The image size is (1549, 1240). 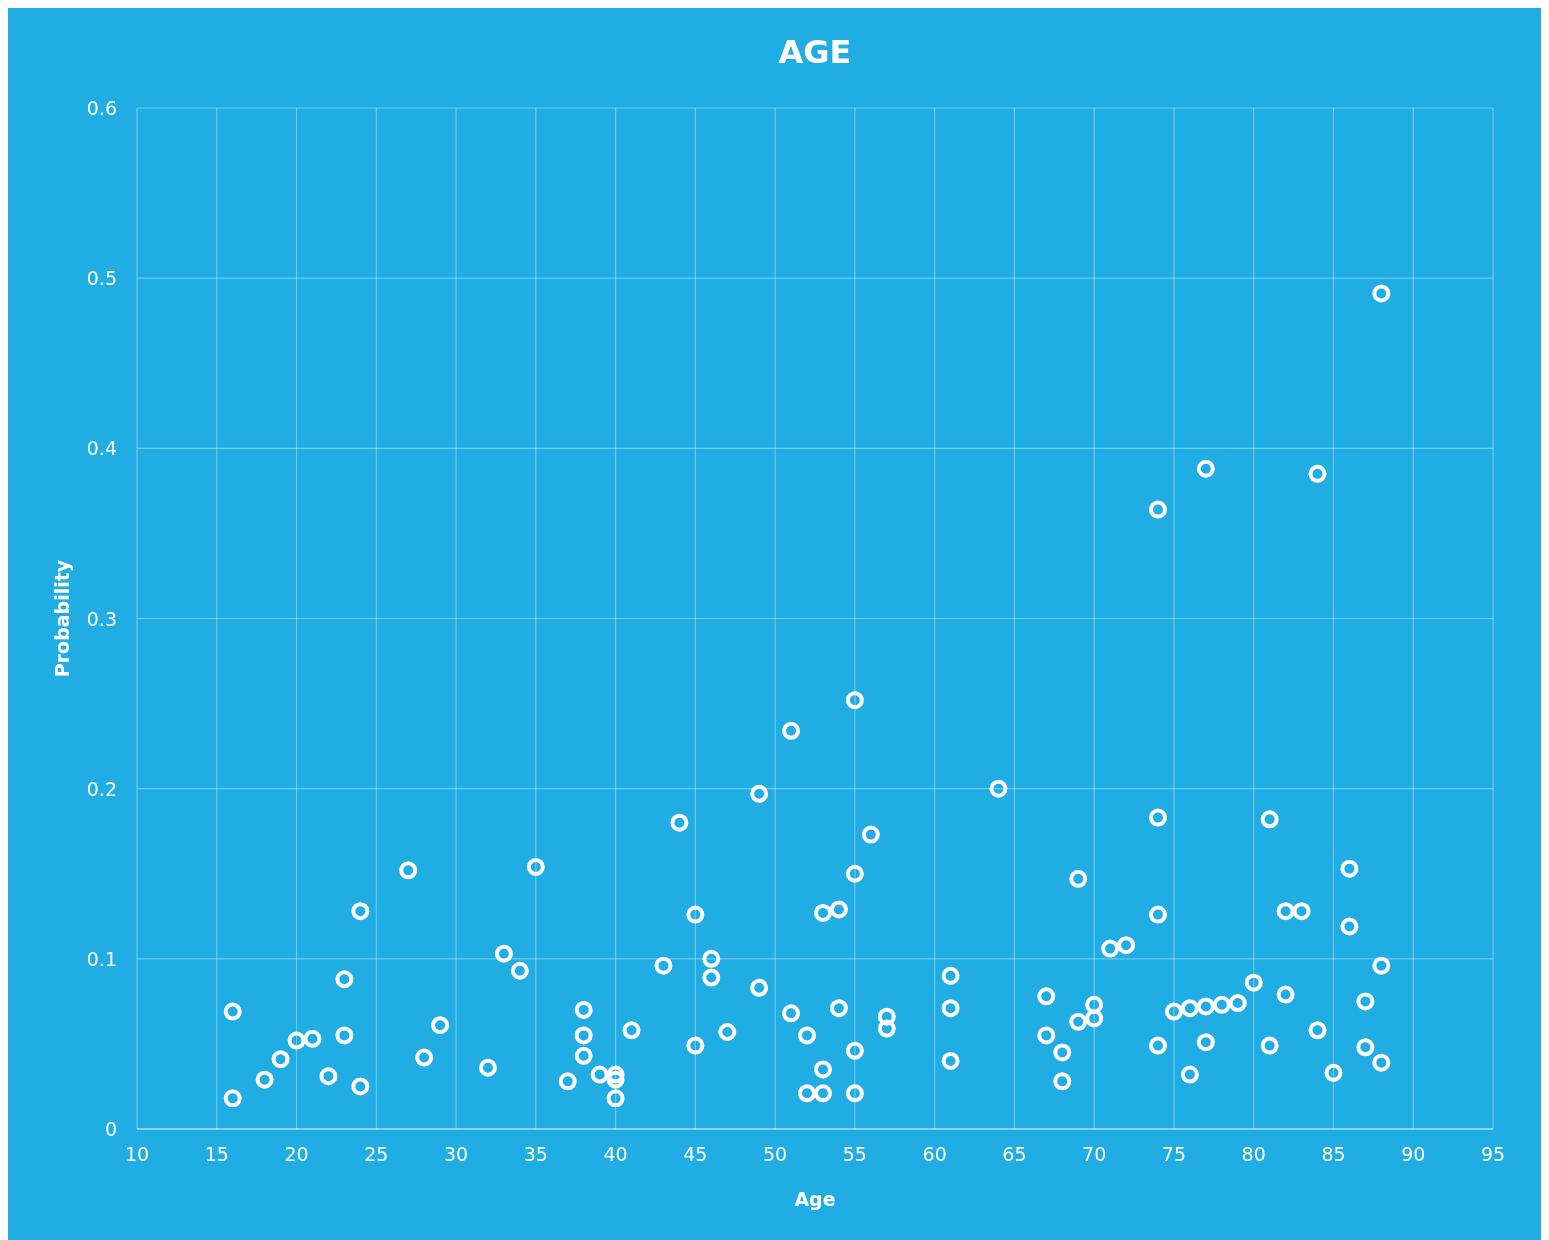 I want to click on y-tick-label: 0.2, so click(x=101, y=788).